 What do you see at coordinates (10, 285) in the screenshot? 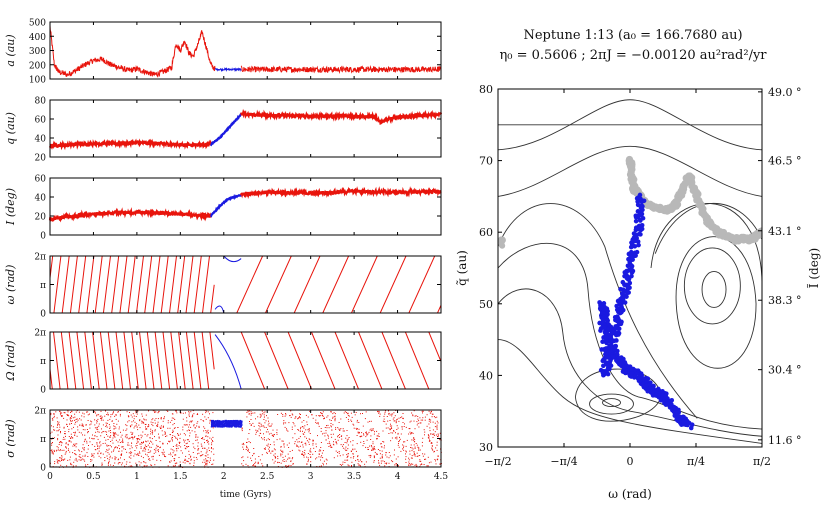
I see `ylabel-omega: ω (rad)` at bounding box center [10, 285].